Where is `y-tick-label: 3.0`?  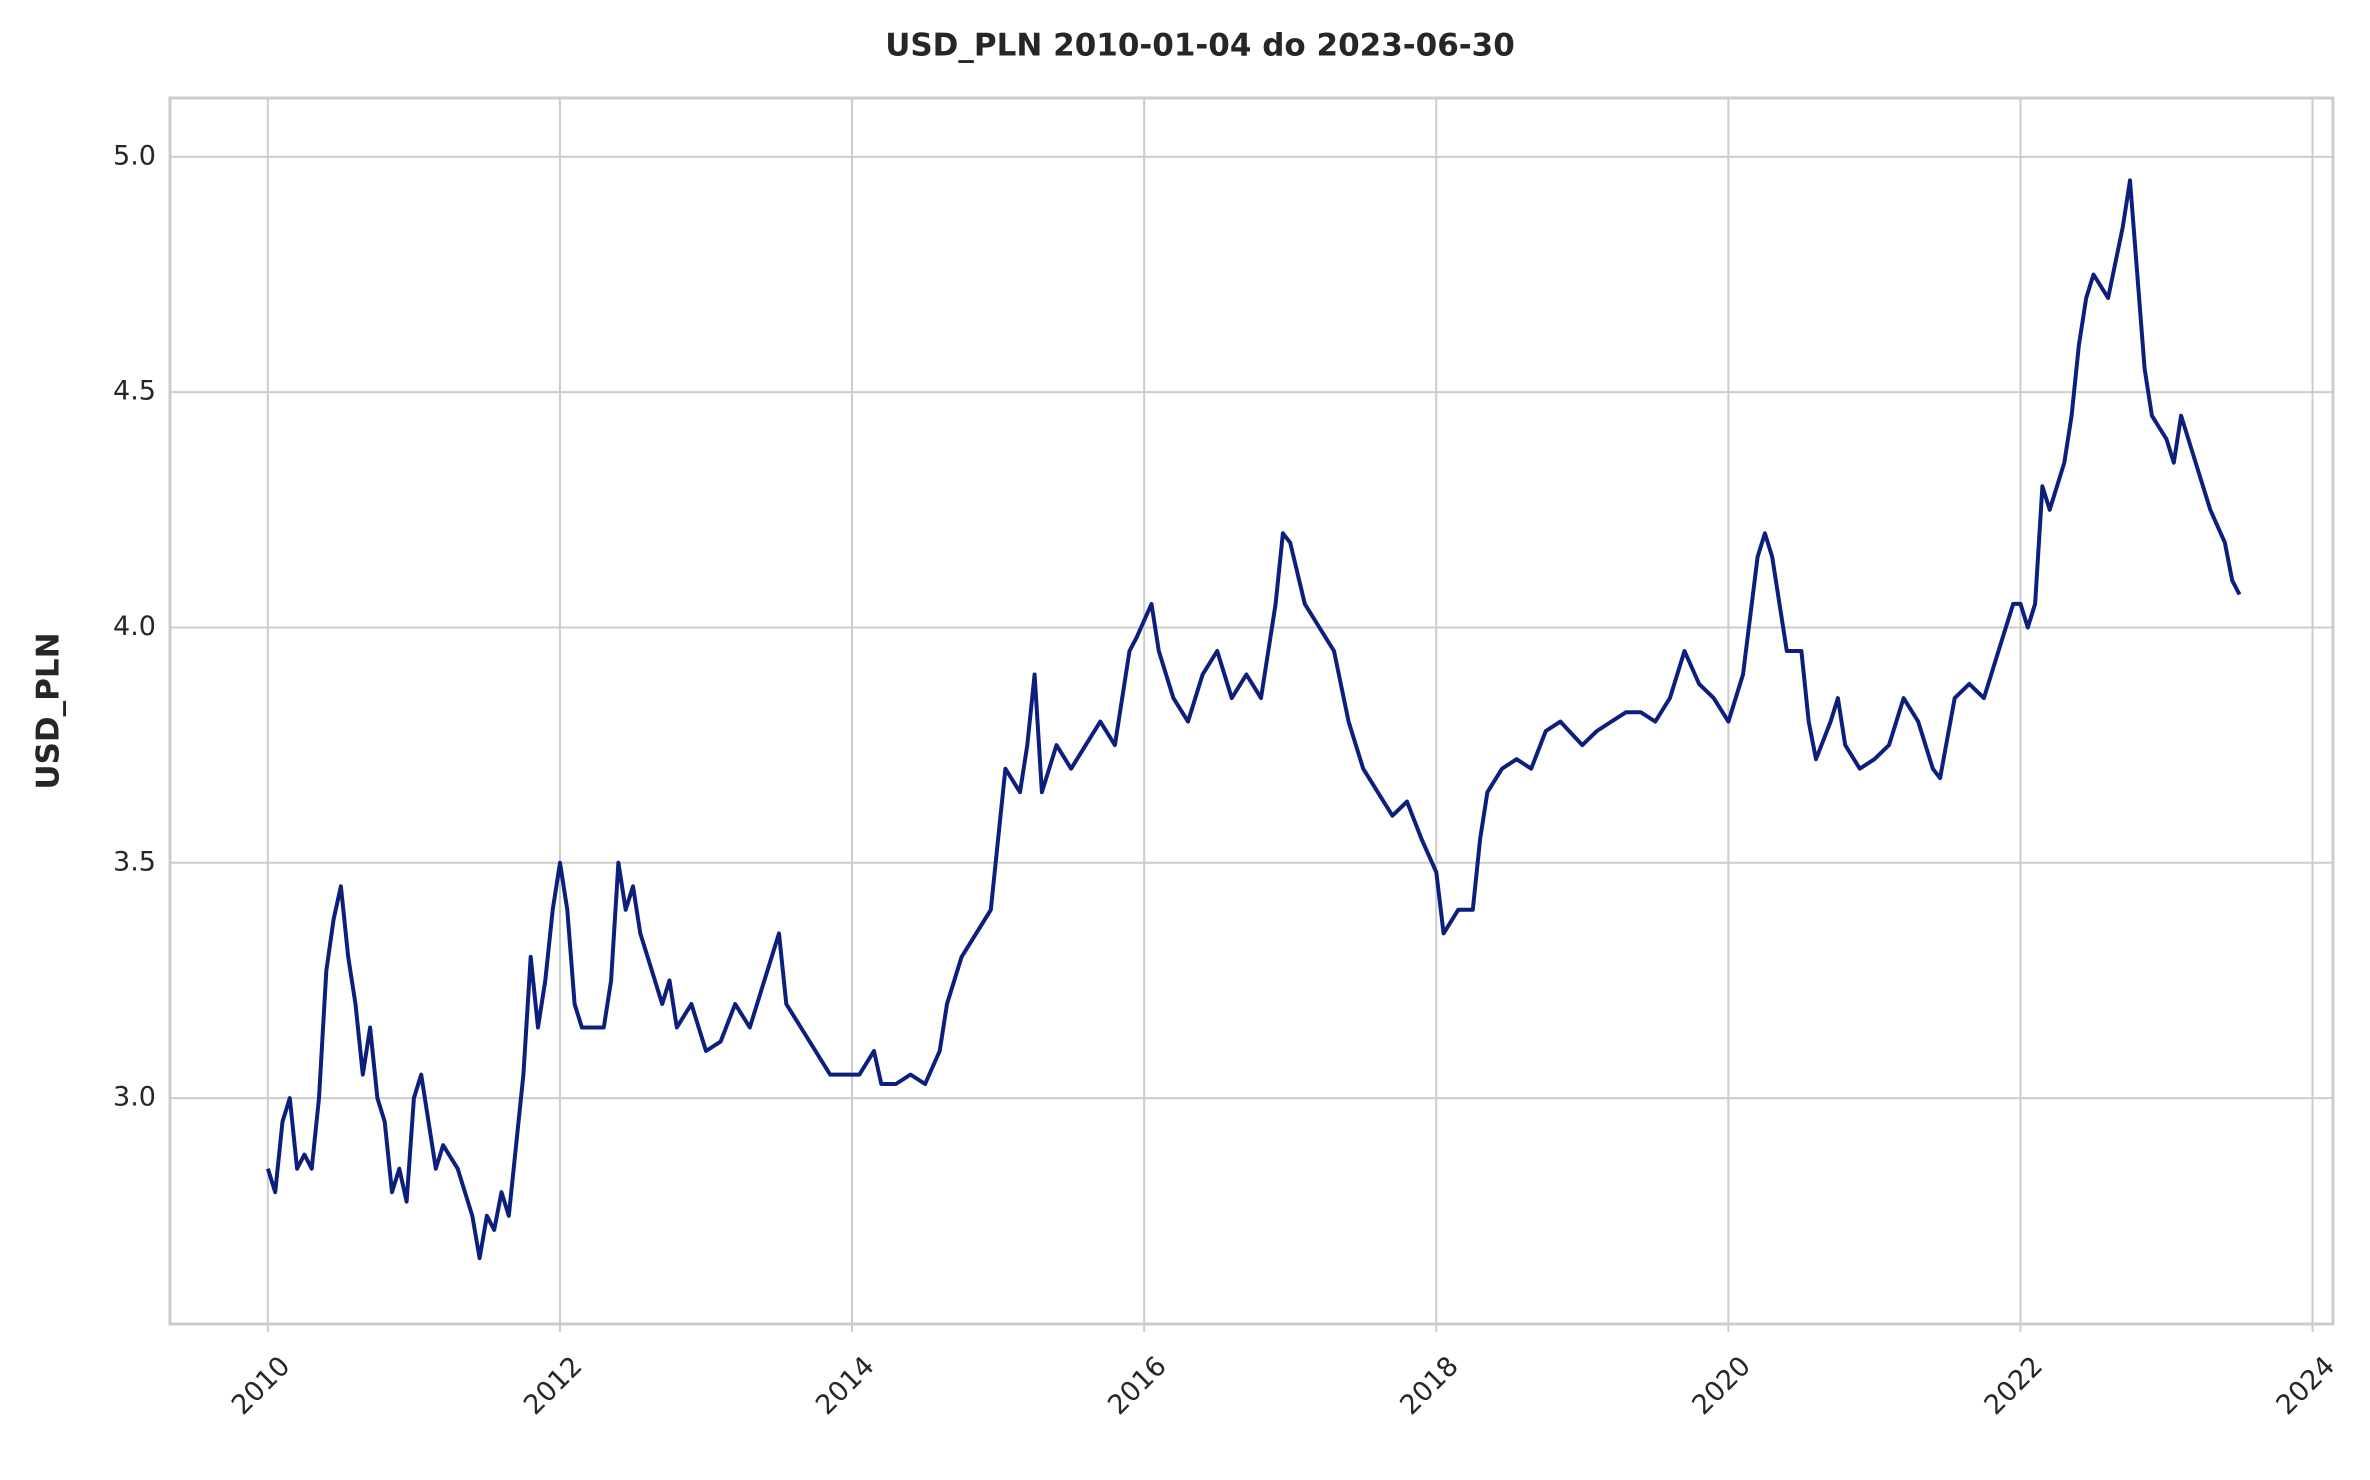
y-tick-label: 3.0 is located at coordinates (134, 1097).